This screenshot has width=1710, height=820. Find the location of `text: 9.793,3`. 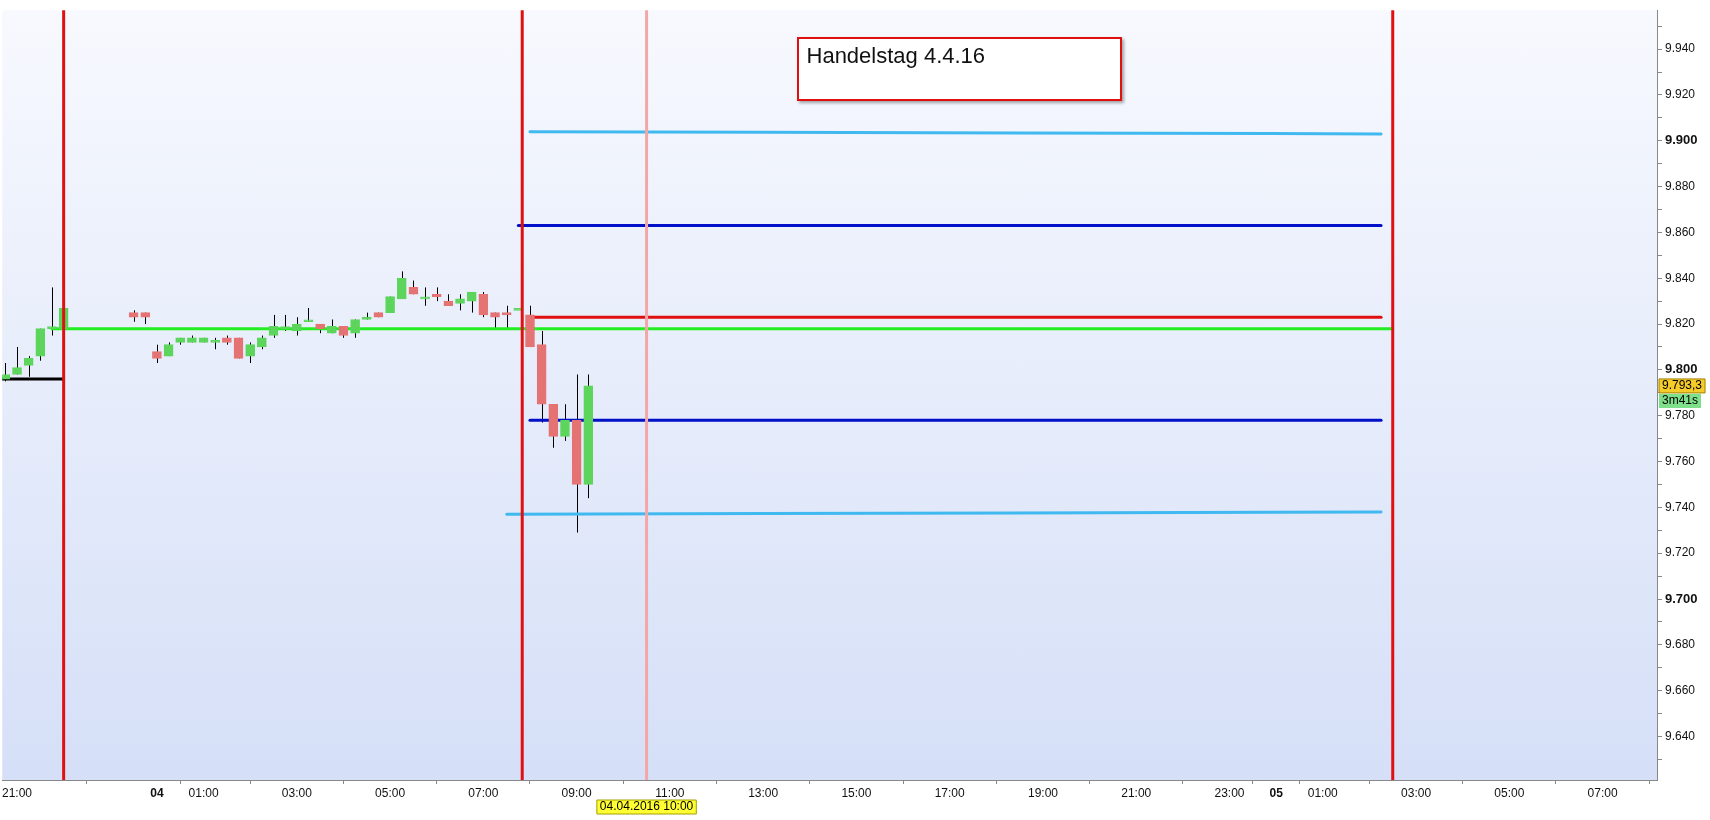

text: 9.793,3 is located at coordinates (1682, 385).